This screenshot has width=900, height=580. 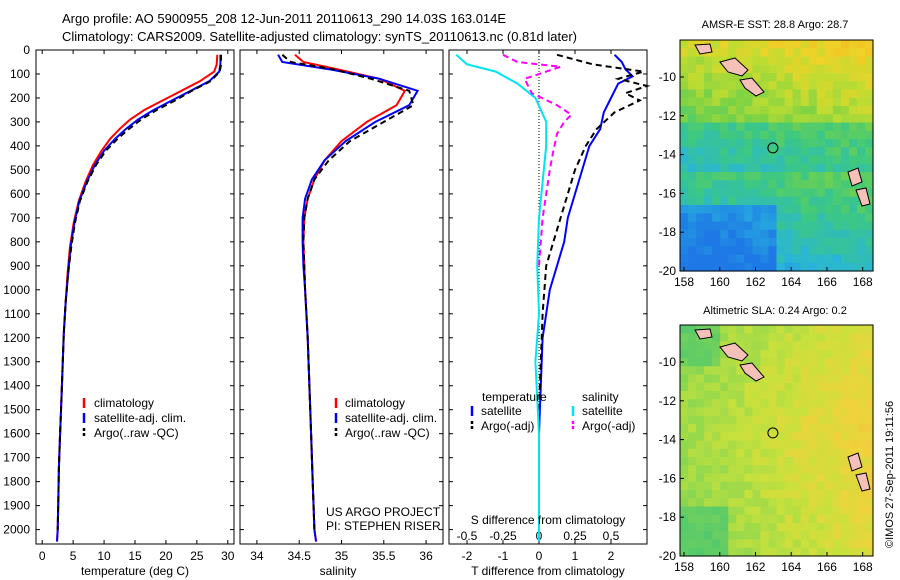 What do you see at coordinates (16, 386) in the screenshot?
I see `depth-tick-label: 1400` at bounding box center [16, 386].